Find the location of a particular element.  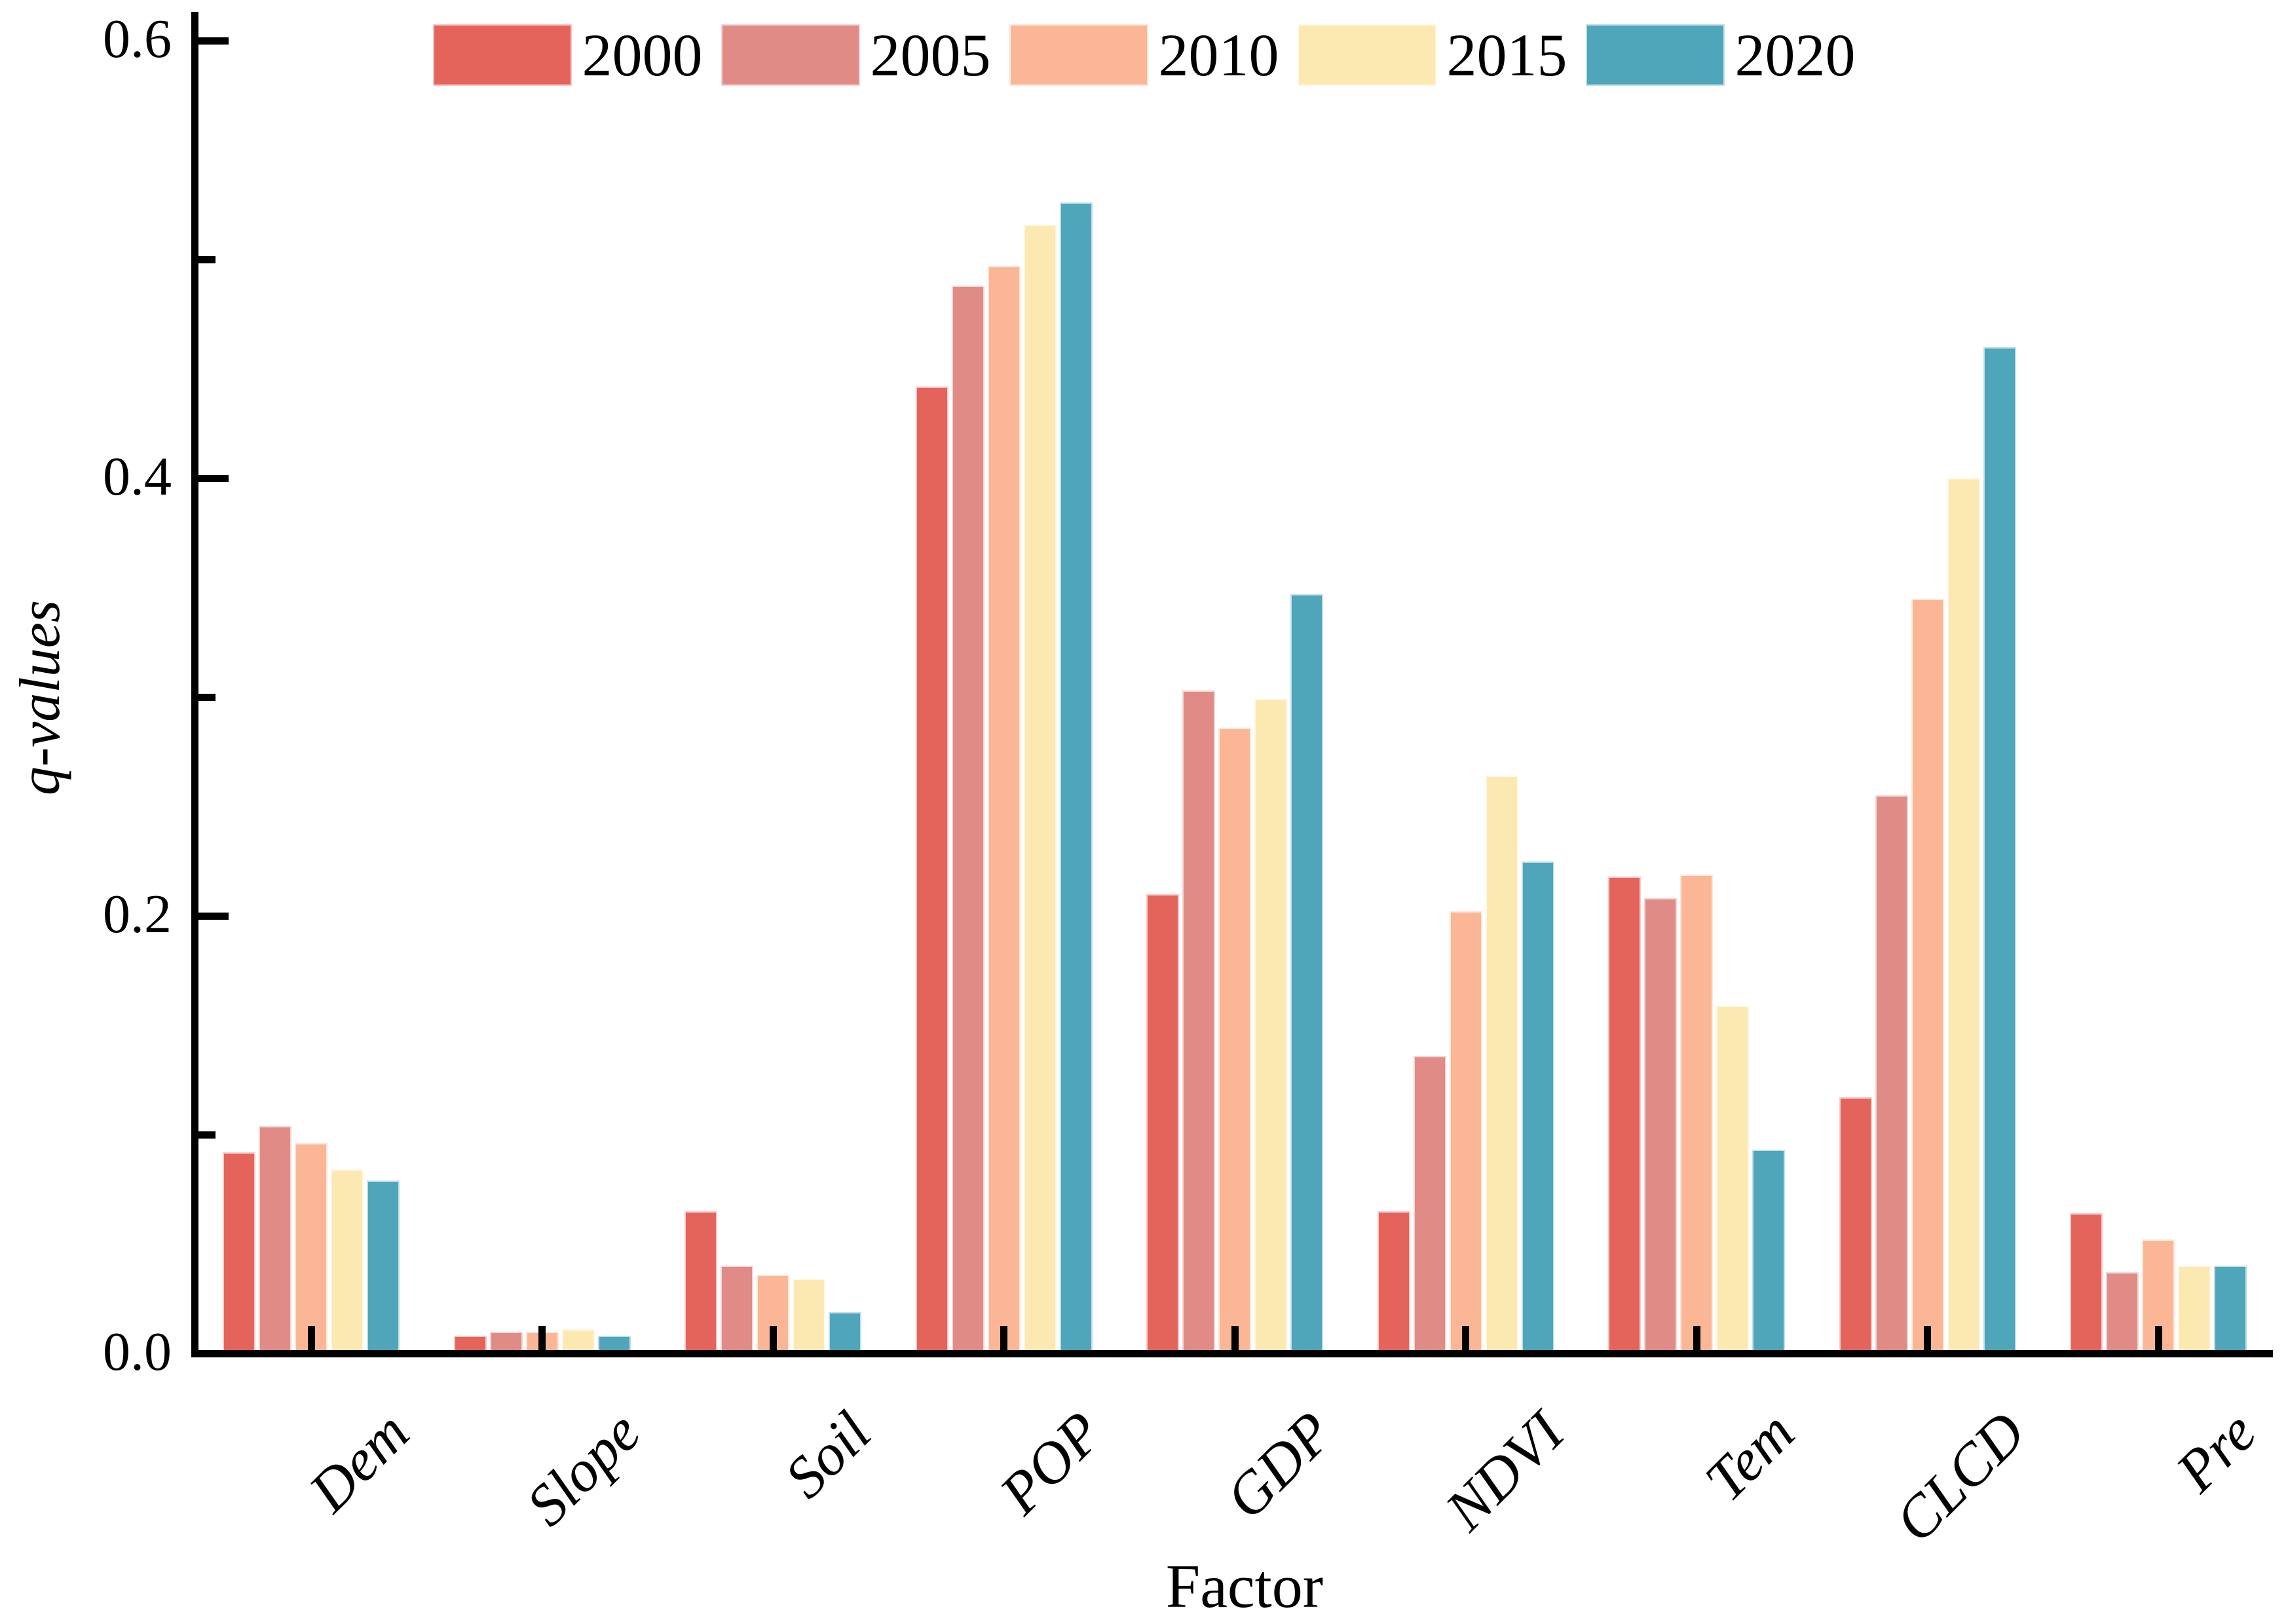

x-category-label-gdp: GDP is located at coordinates (1279, 1465).